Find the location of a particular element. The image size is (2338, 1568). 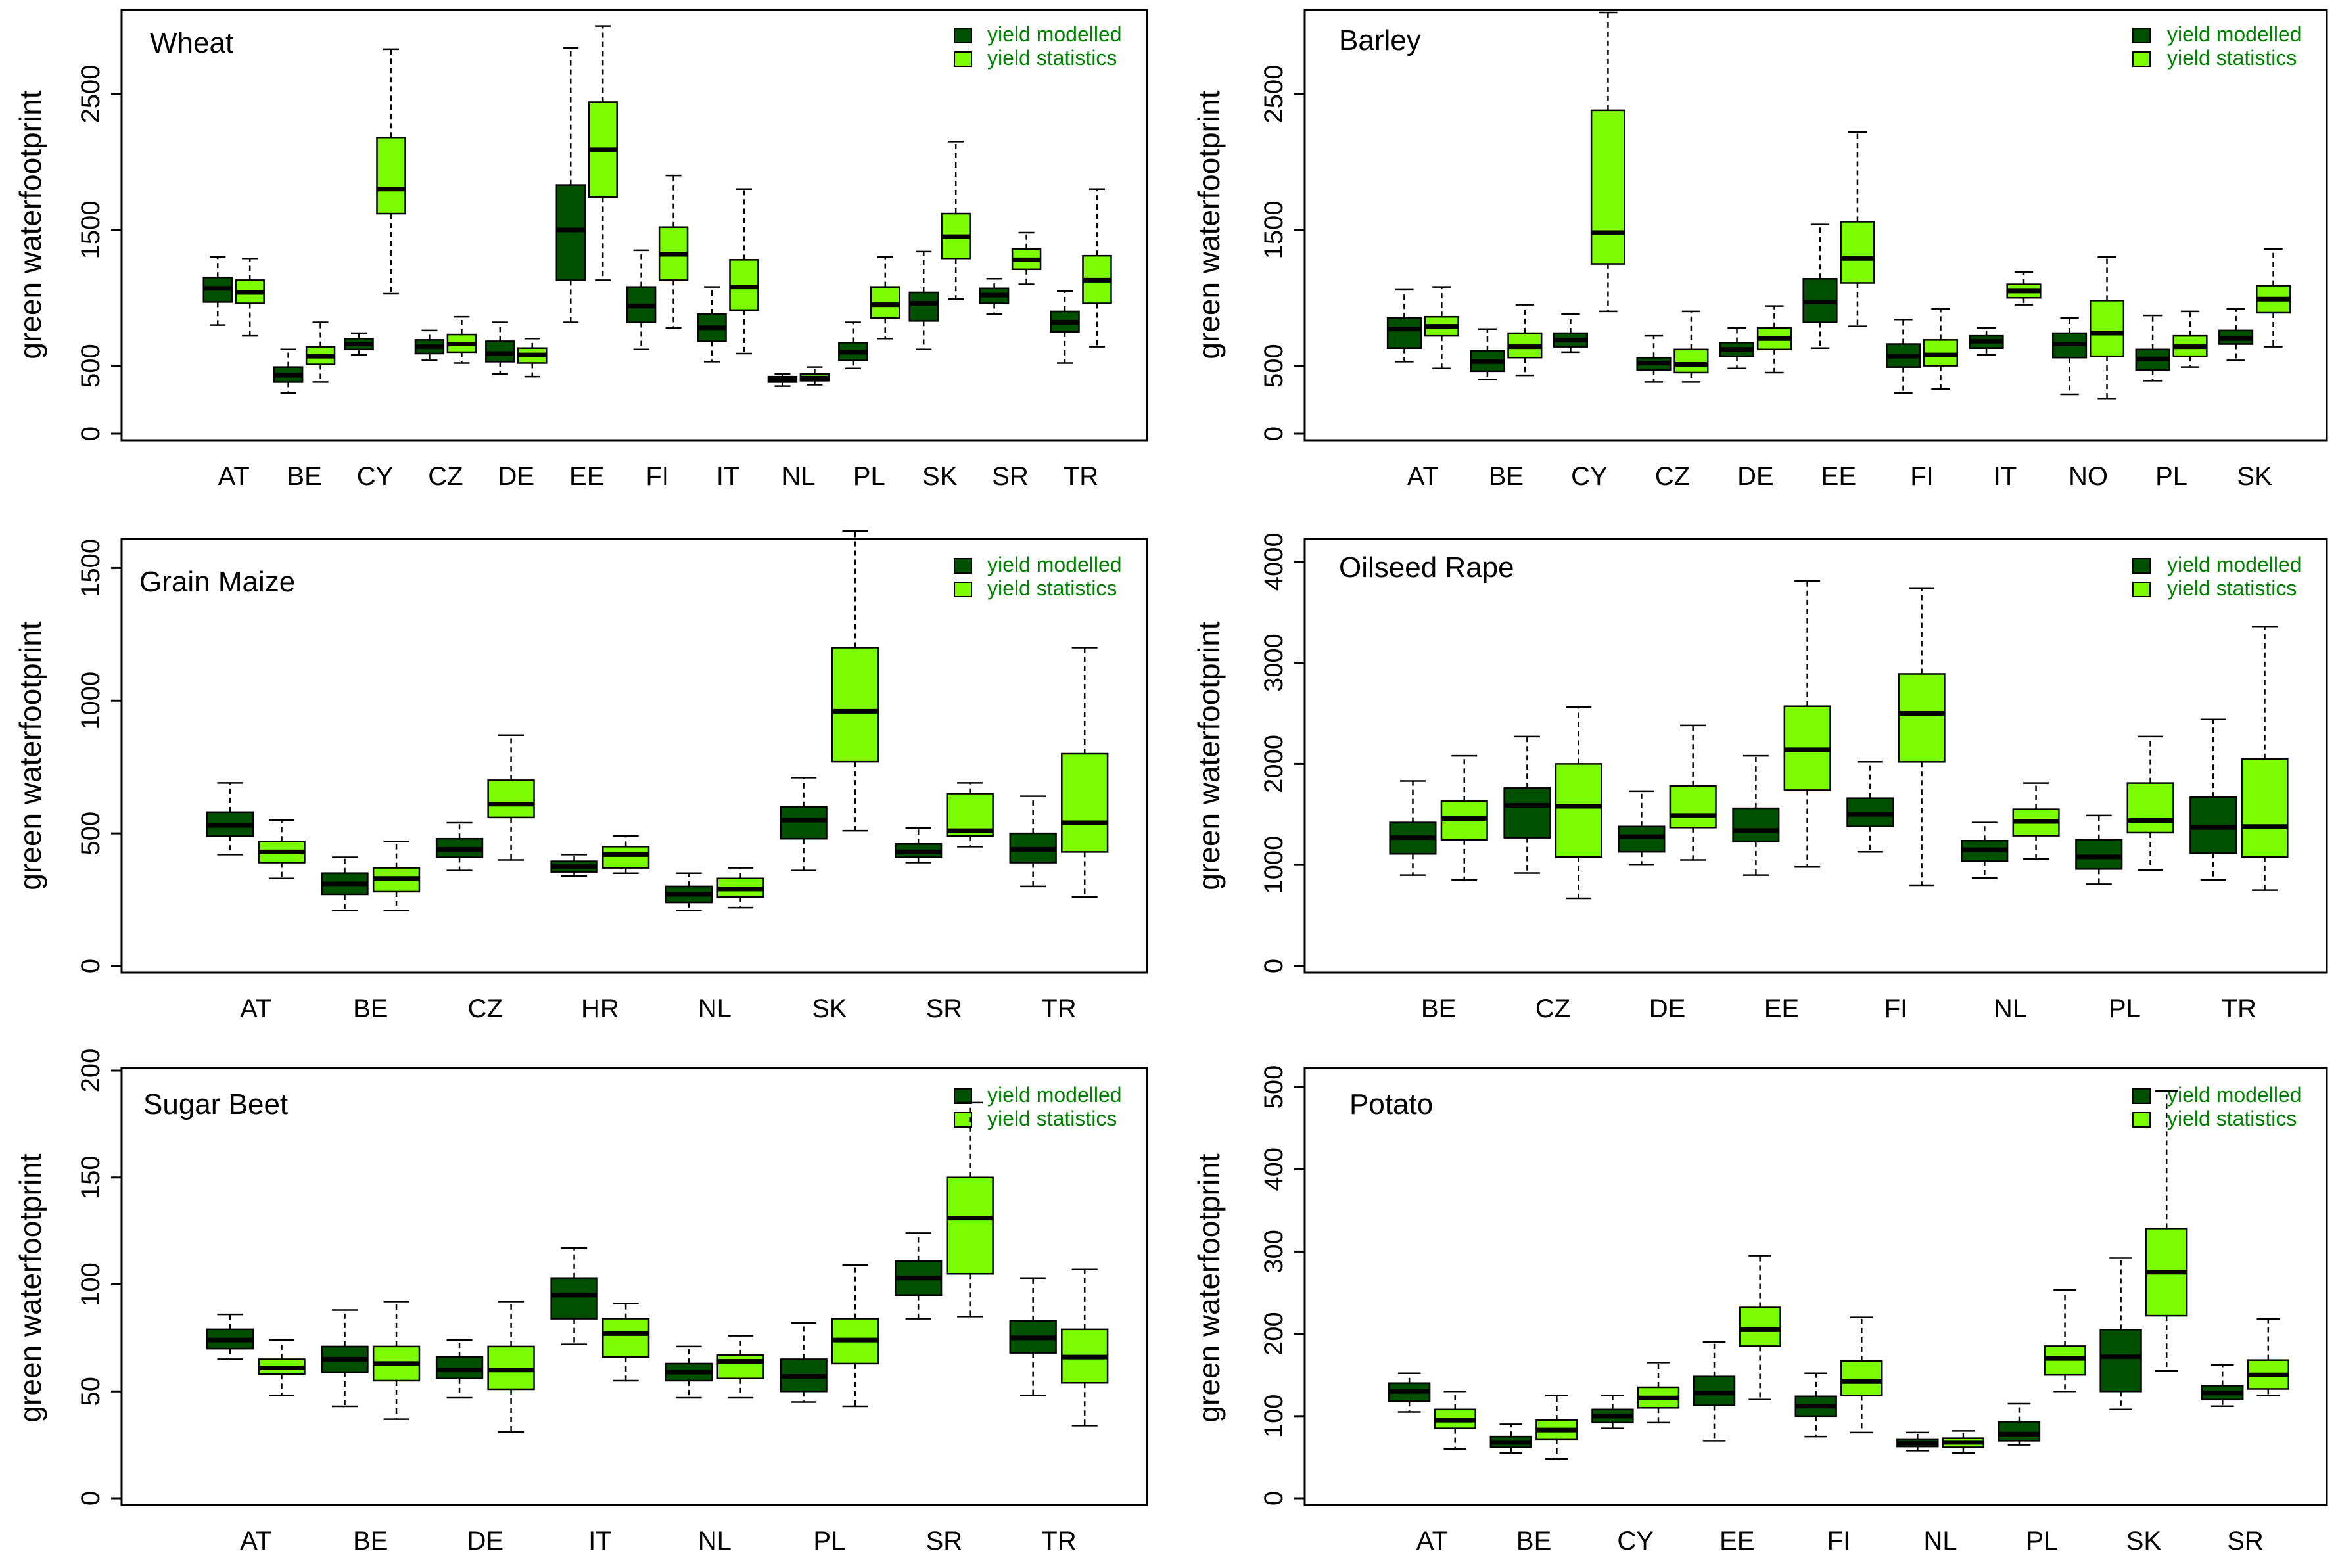

x-tick-label: SK is located at coordinates (940, 476).